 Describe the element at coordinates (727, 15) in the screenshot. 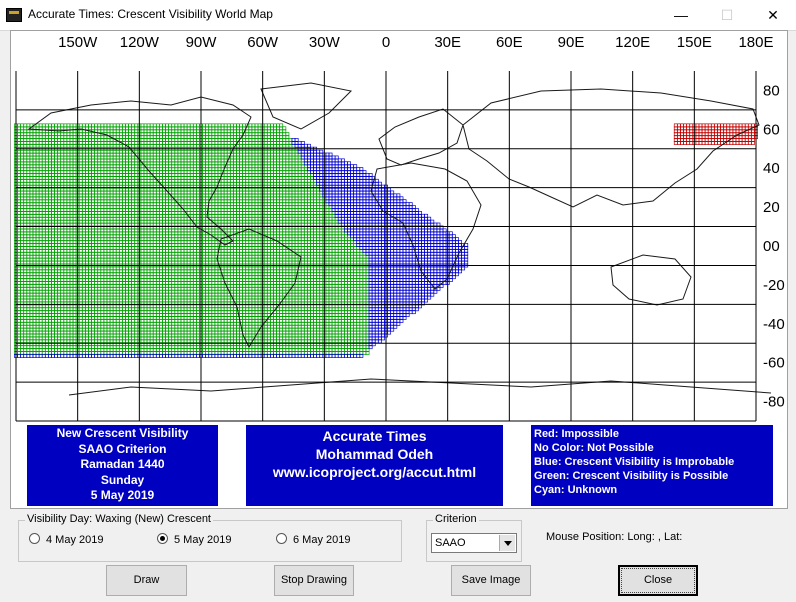

I see `maximize-button: ☐` at that location.